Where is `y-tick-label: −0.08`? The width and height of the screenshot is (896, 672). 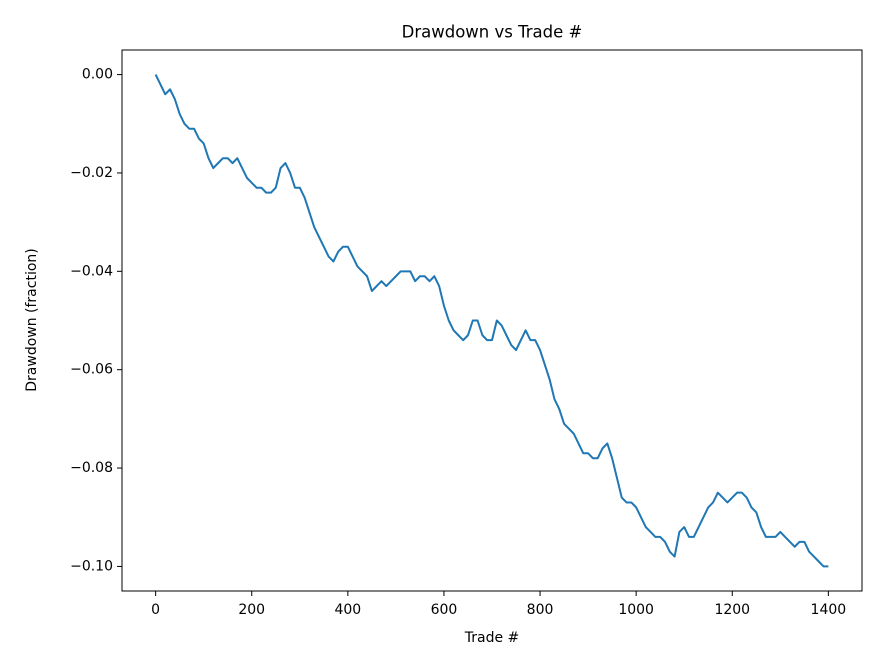 y-tick-label: −0.08 is located at coordinates (91, 468).